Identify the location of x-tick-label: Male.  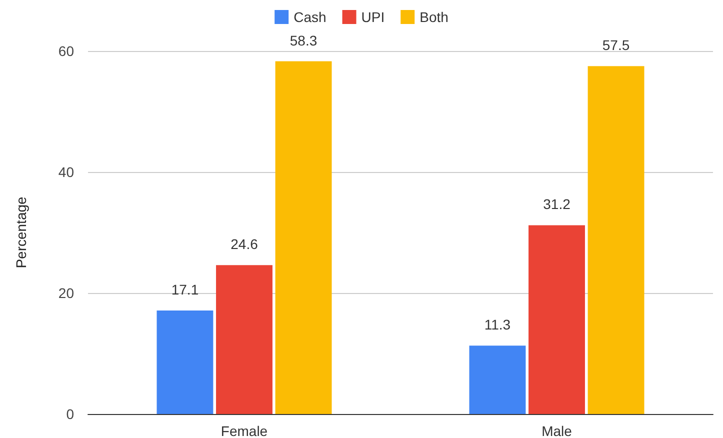
(557, 430).